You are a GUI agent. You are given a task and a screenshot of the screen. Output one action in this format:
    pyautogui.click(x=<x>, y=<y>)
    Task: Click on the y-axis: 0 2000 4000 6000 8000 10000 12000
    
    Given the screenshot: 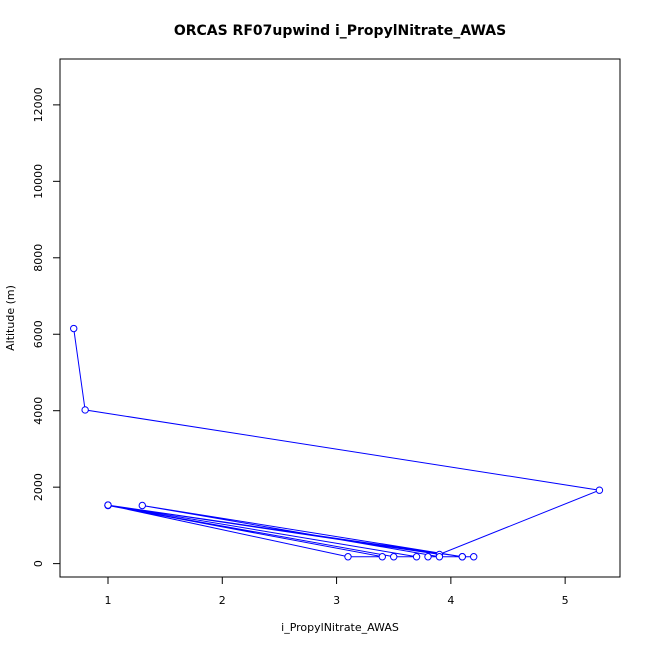 What is the action you would take?
    pyautogui.click(x=46, y=327)
    